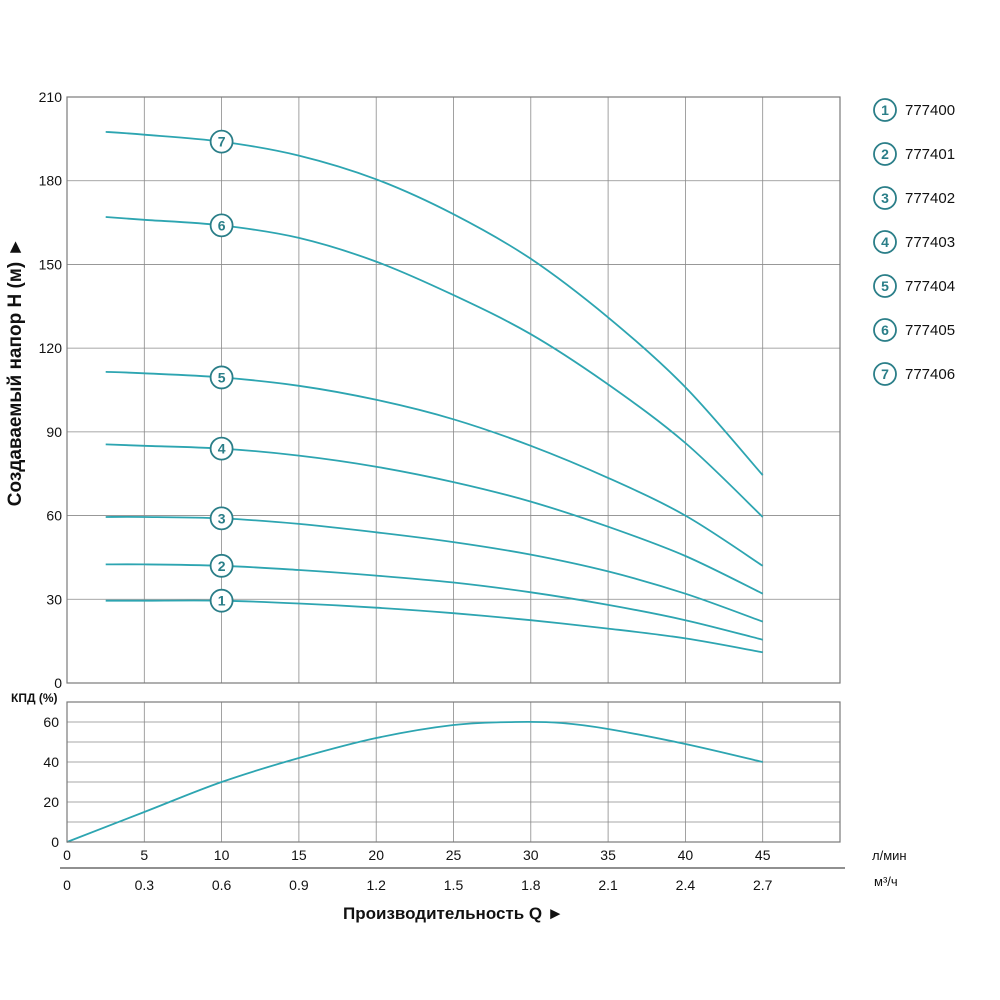 The image size is (1000, 1000). I want to click on head-y-tick-label: 210, so click(51, 97).